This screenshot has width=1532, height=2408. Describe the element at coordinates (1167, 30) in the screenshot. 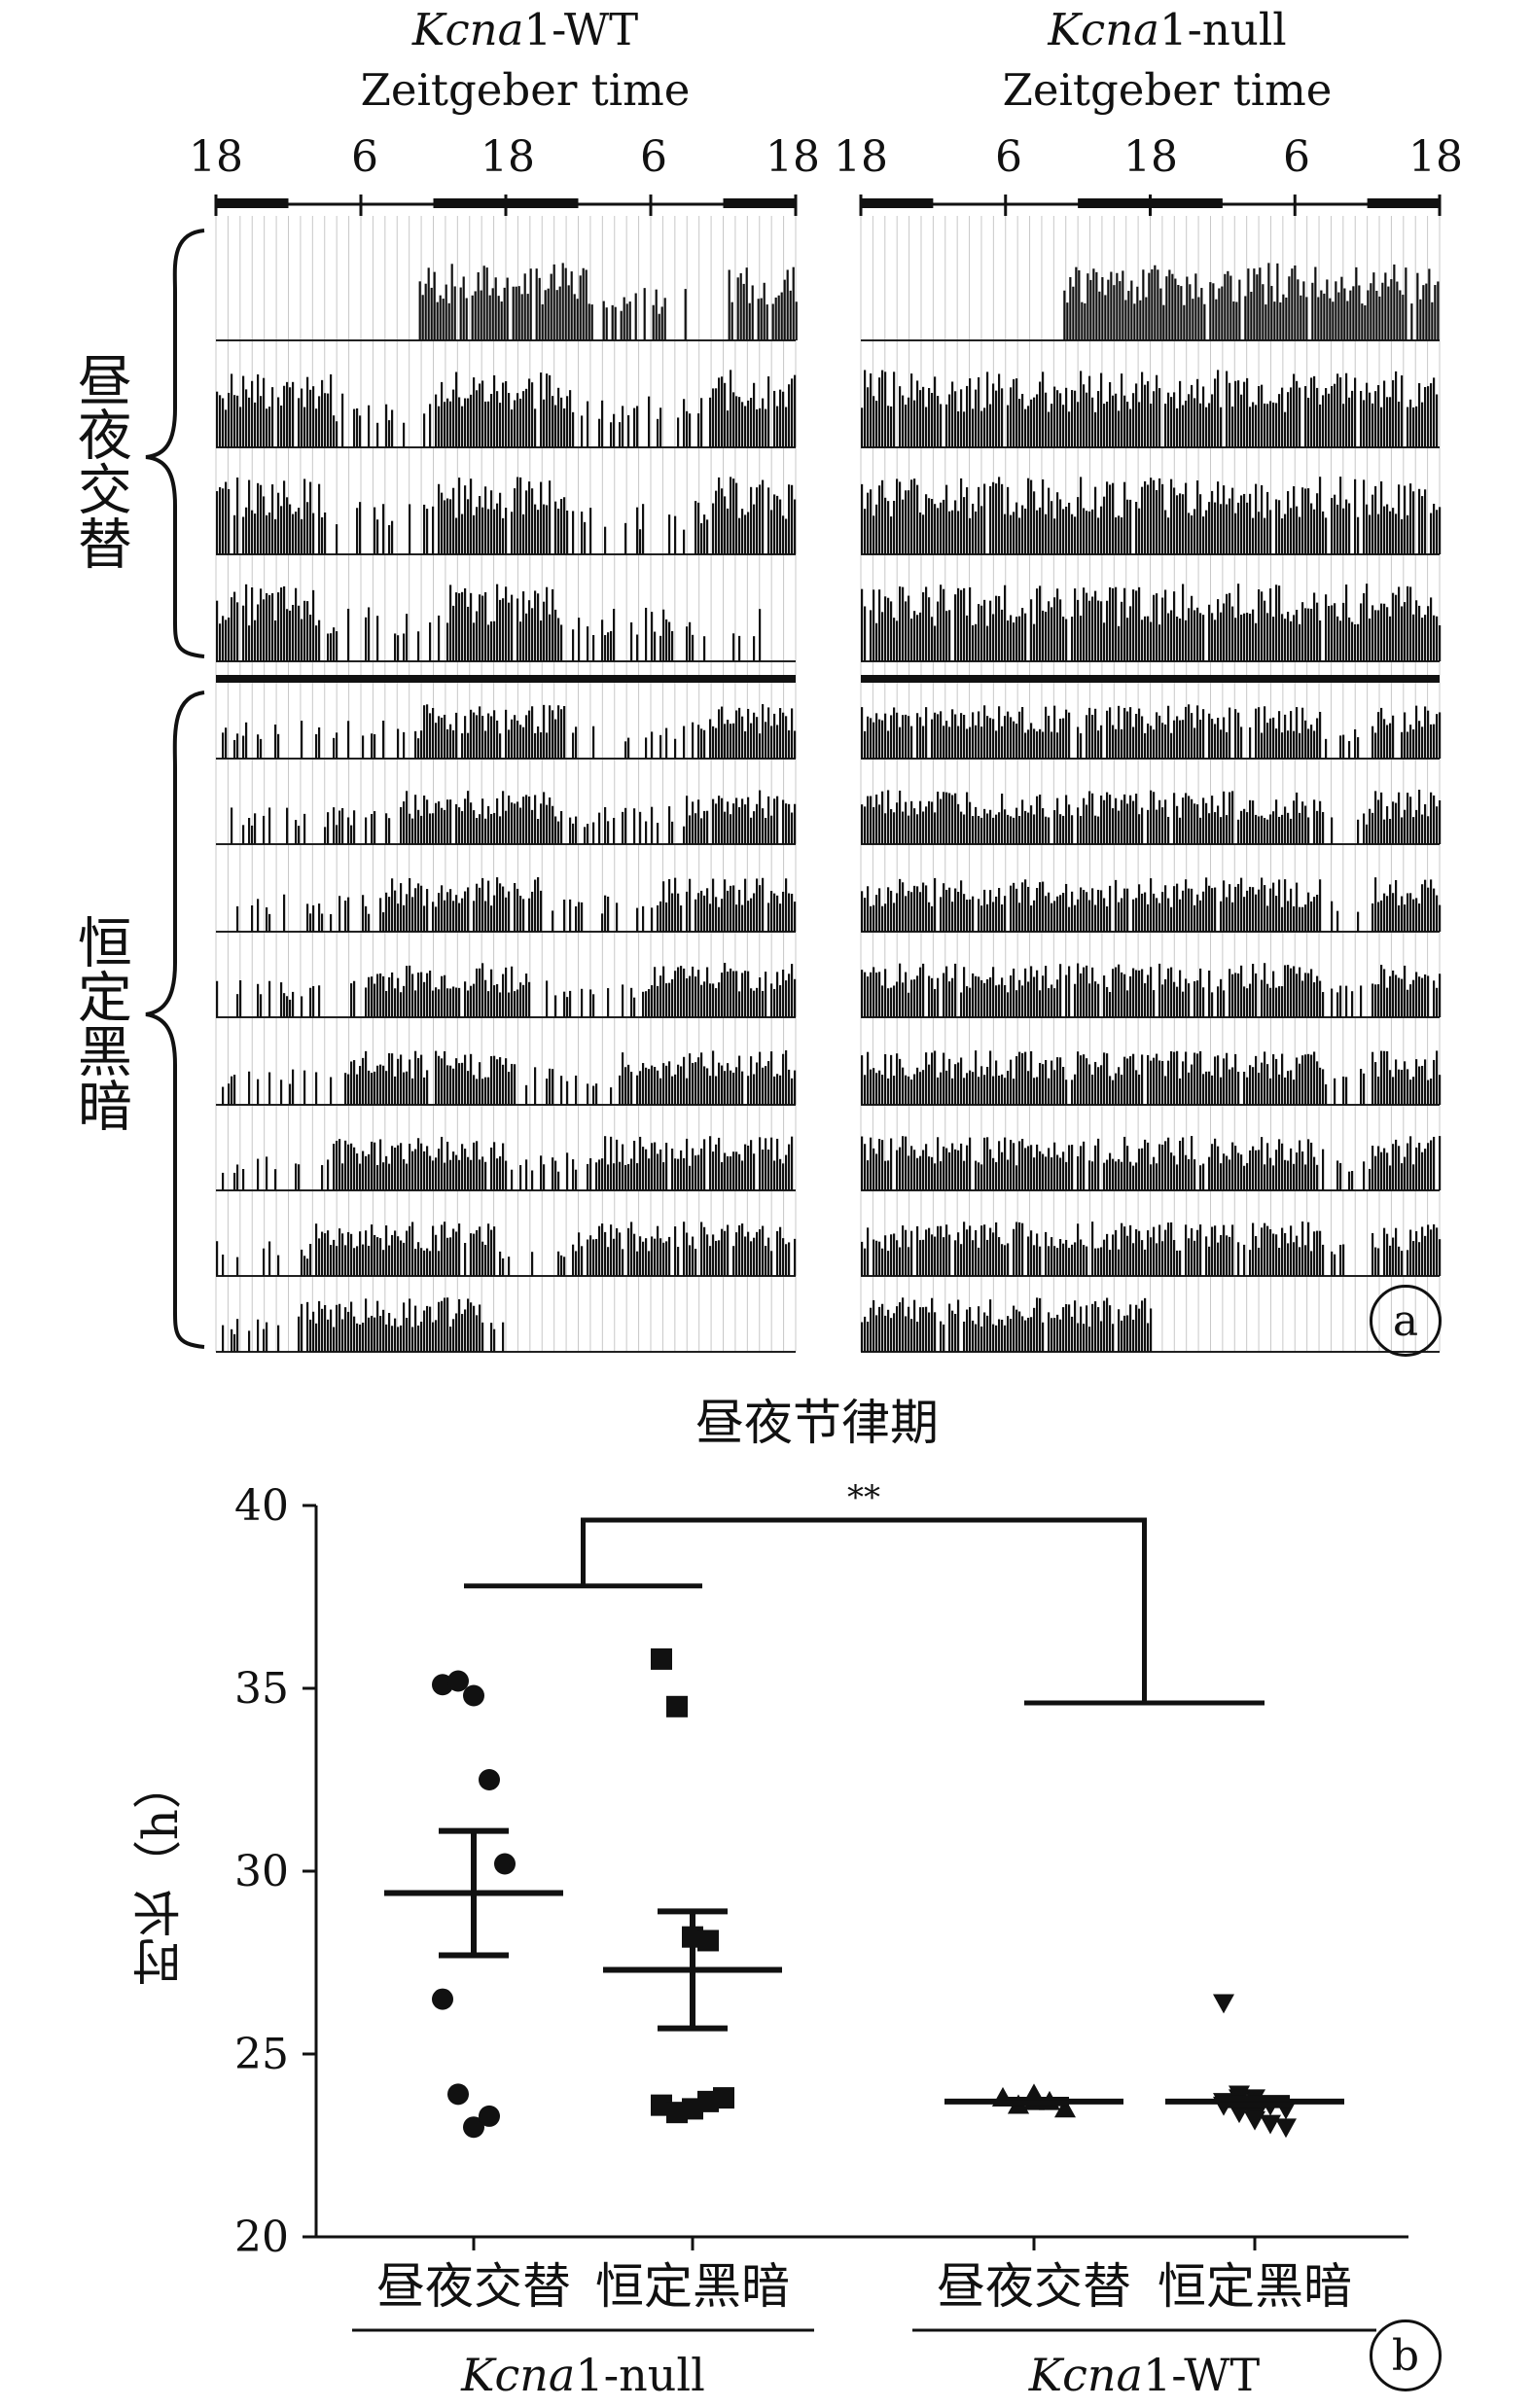

I see `actogram-null-genotype: Kcna1-null` at that location.